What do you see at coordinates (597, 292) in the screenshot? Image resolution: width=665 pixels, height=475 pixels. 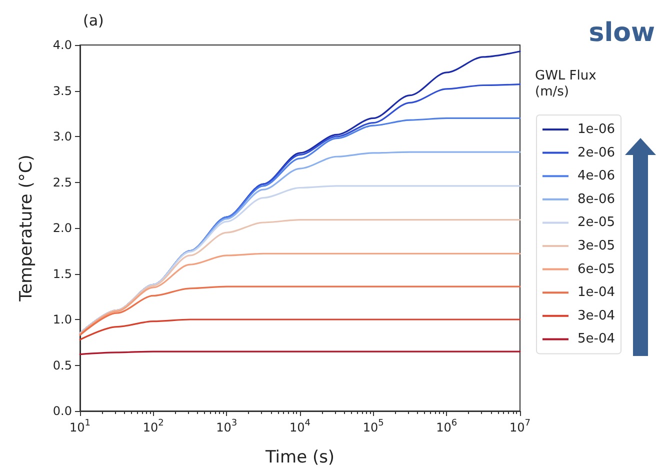 I see `legend-label: 1e-04` at bounding box center [597, 292].